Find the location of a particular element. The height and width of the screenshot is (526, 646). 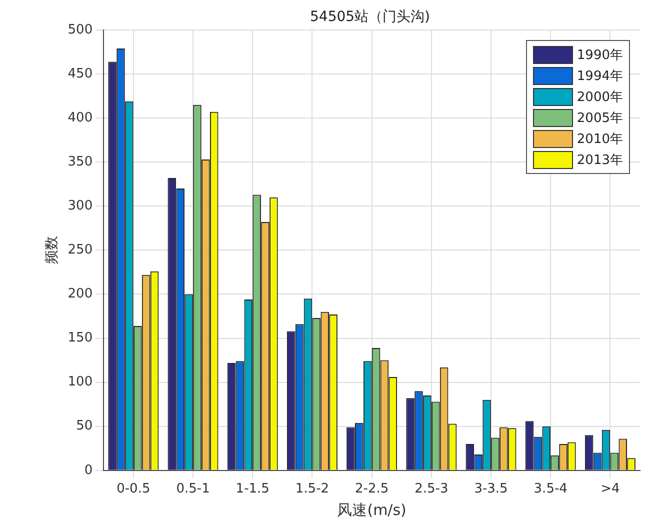

y-tick-label: 0 is located at coordinates (88, 470).